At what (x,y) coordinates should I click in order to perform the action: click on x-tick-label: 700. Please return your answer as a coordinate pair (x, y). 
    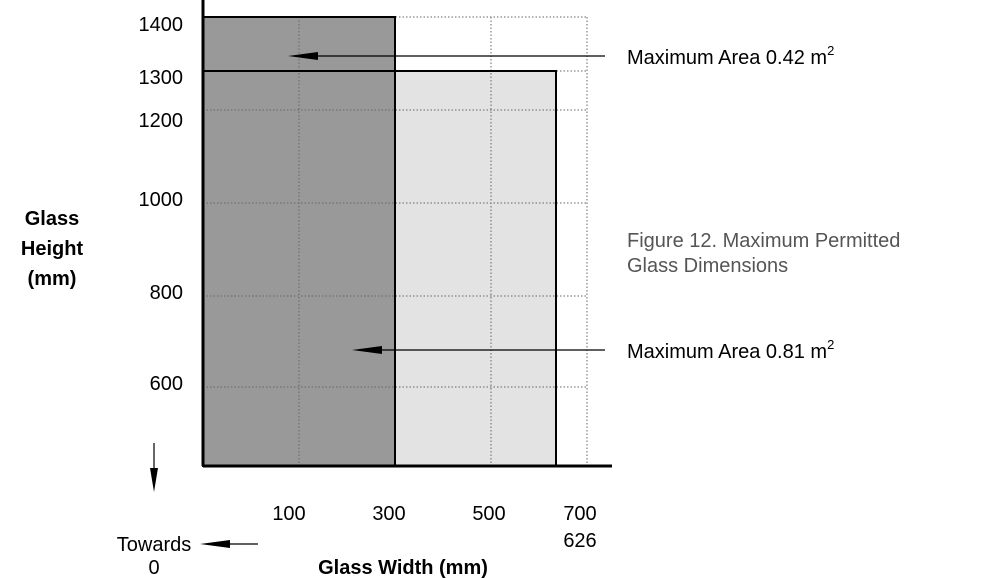
    Looking at the image, I should click on (579, 514).